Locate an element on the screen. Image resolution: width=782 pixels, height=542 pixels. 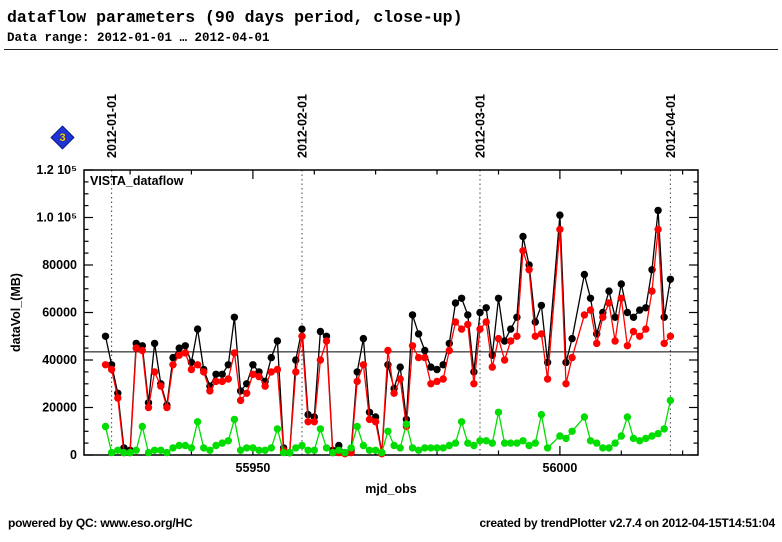
y-tick-label: 40000 is located at coordinates (59, 360).